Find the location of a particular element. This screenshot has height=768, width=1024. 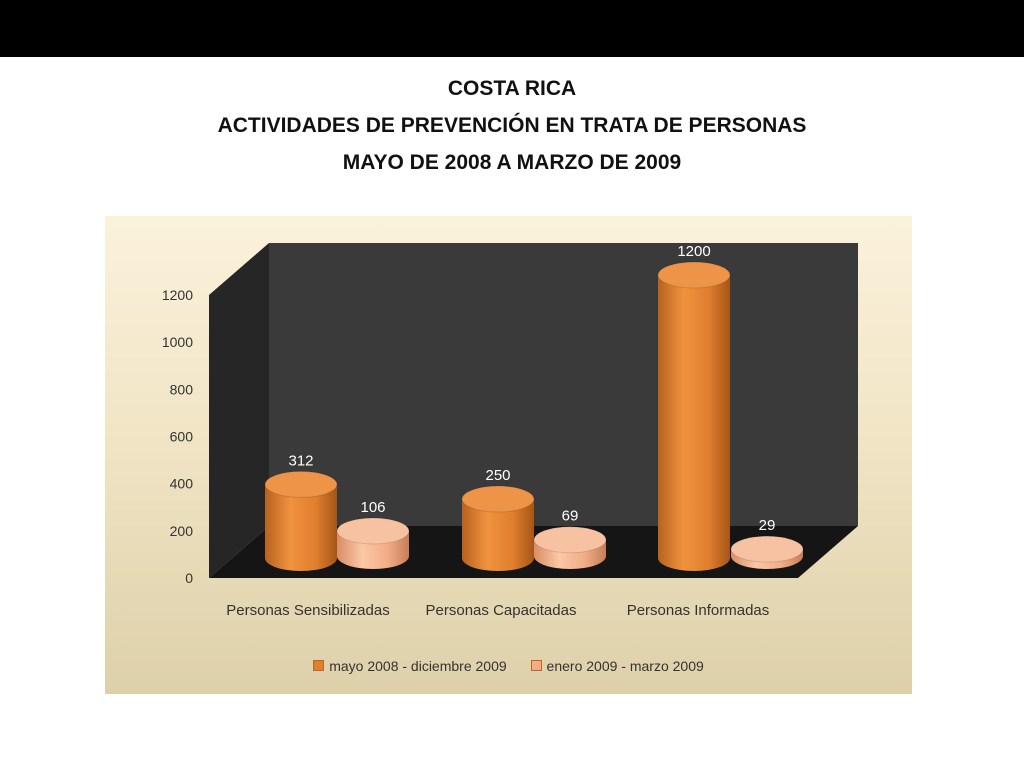

legend-label-series-1: mayo 2008 - diciembre 2009 is located at coordinates (418, 666).